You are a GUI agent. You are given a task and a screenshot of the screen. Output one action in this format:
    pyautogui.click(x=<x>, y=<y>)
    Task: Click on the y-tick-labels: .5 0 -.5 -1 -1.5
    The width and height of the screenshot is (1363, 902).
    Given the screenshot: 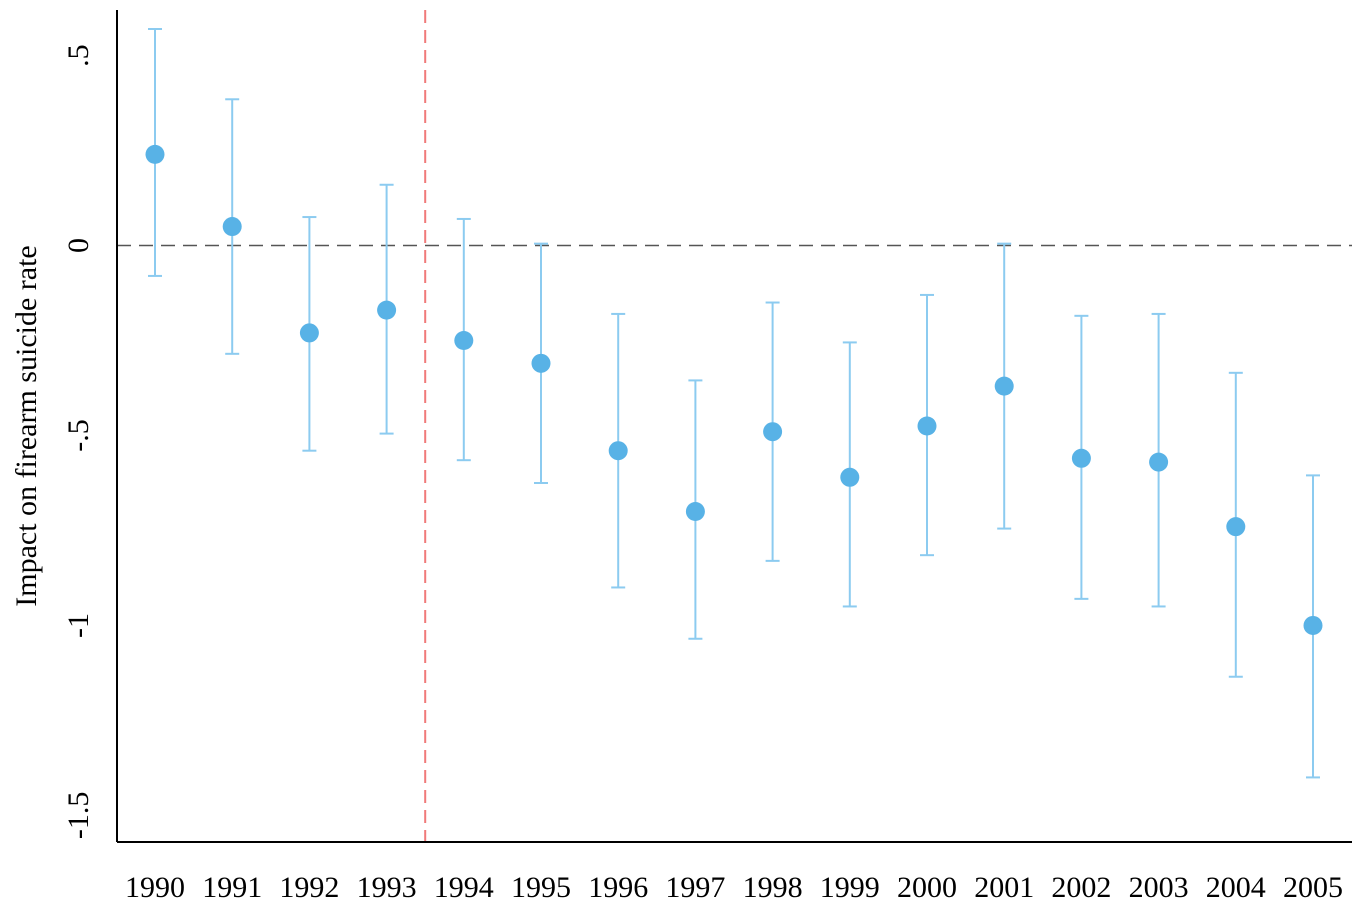 What is the action you would take?
    pyautogui.click(x=78, y=441)
    